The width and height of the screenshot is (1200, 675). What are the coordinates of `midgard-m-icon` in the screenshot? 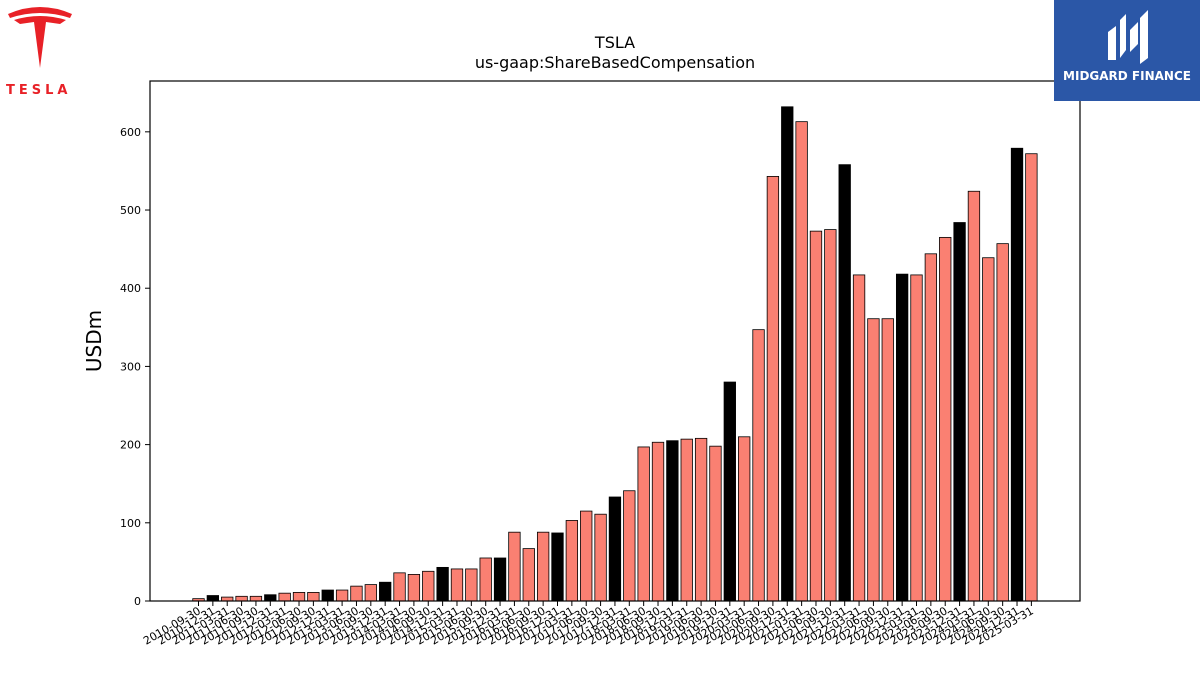 It's located at (1128, 37).